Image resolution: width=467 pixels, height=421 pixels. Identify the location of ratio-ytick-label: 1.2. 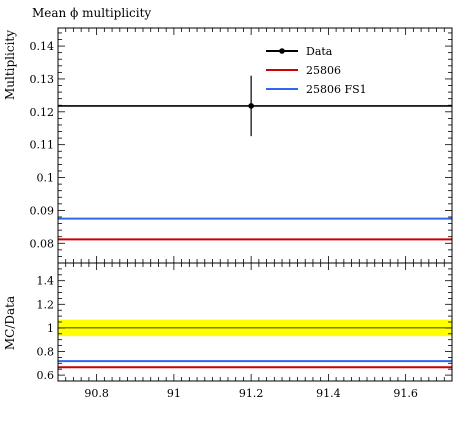
(46, 304).